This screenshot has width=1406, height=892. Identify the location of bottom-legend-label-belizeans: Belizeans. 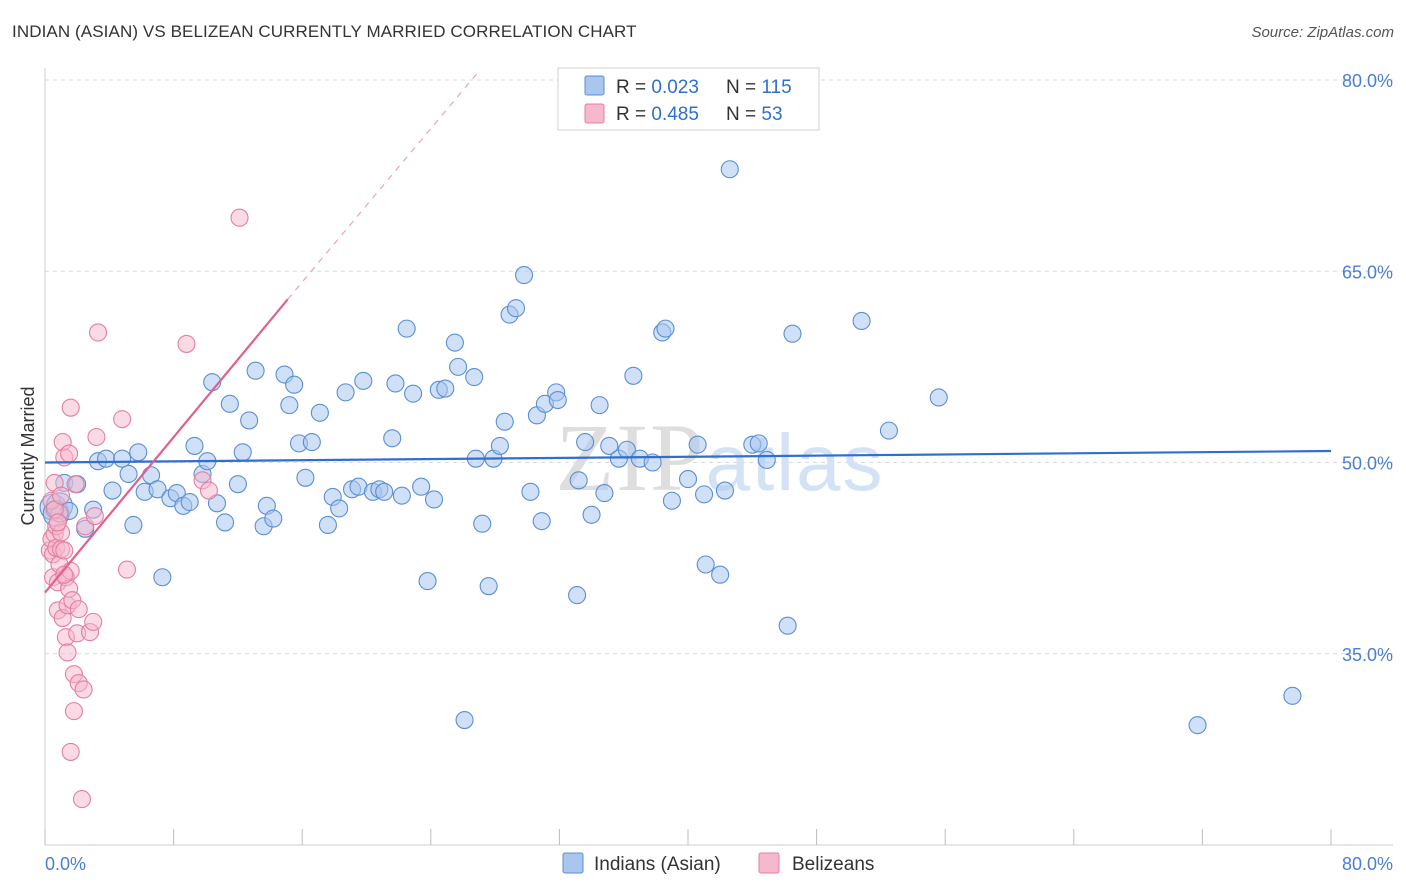
(833, 864).